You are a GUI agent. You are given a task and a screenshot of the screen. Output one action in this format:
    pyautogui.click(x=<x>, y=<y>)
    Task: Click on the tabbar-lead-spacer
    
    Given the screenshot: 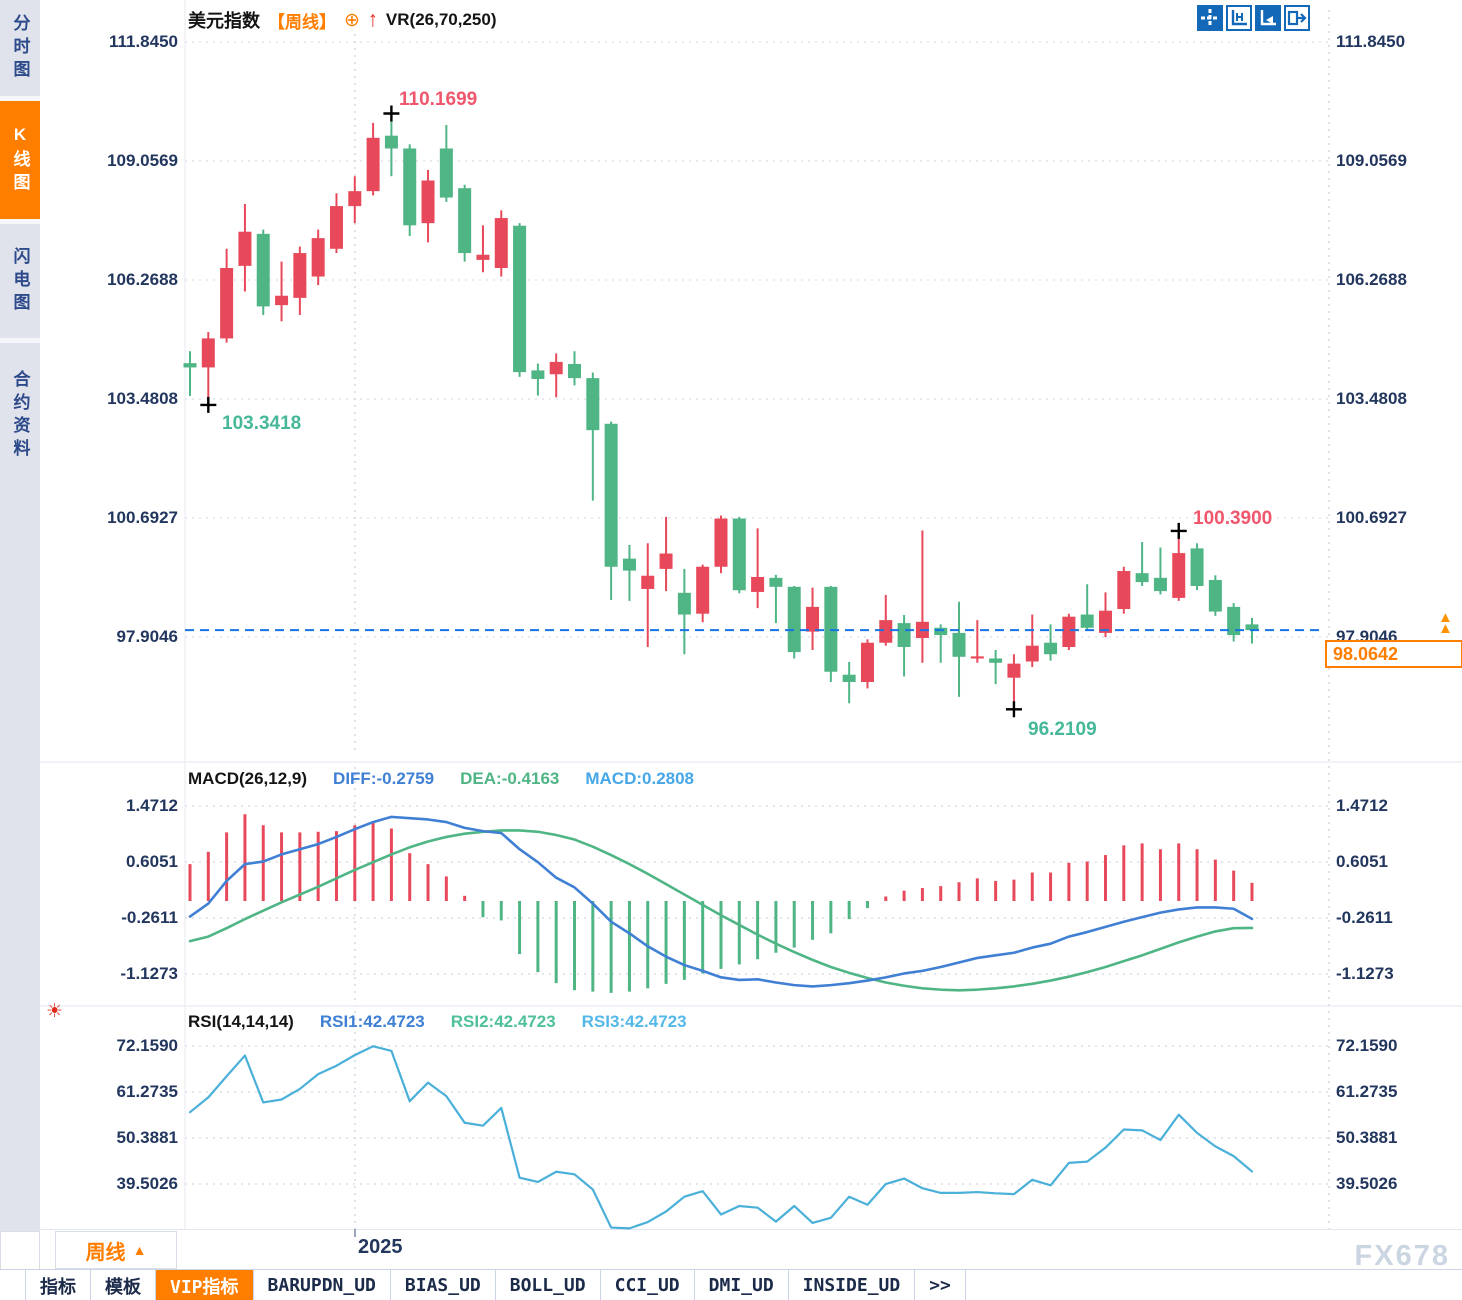 What is the action you would take?
    pyautogui.click(x=13, y=1285)
    